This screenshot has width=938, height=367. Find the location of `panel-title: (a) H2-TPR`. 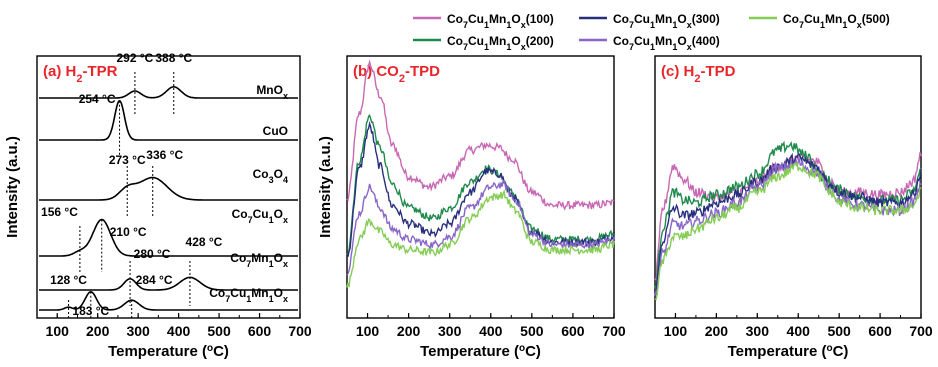

panel-title: (a) H2-TPR is located at coordinates (80, 74).